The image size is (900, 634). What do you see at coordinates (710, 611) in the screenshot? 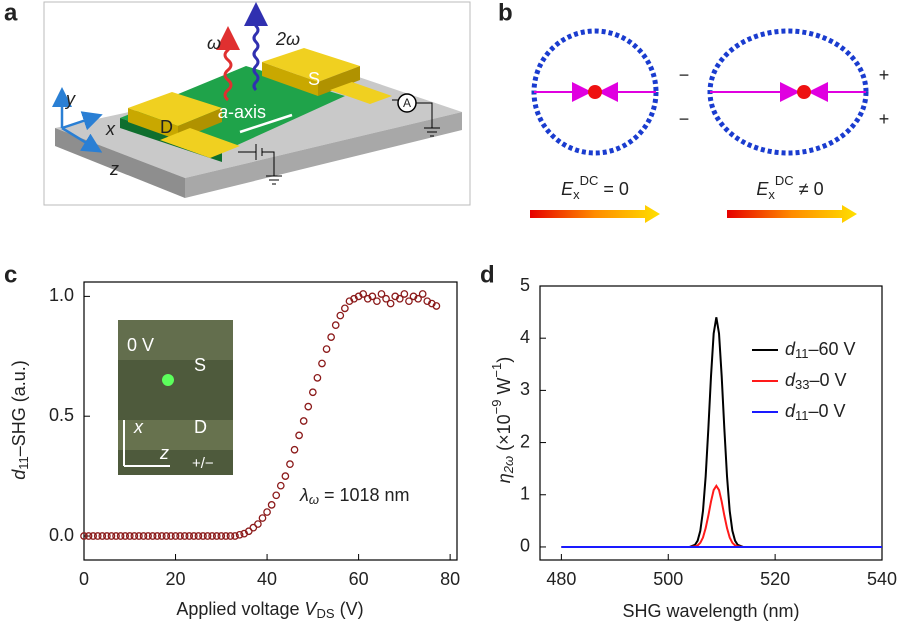
I see `x-axis-title: SHG wavelength (nm)` at bounding box center [710, 611].